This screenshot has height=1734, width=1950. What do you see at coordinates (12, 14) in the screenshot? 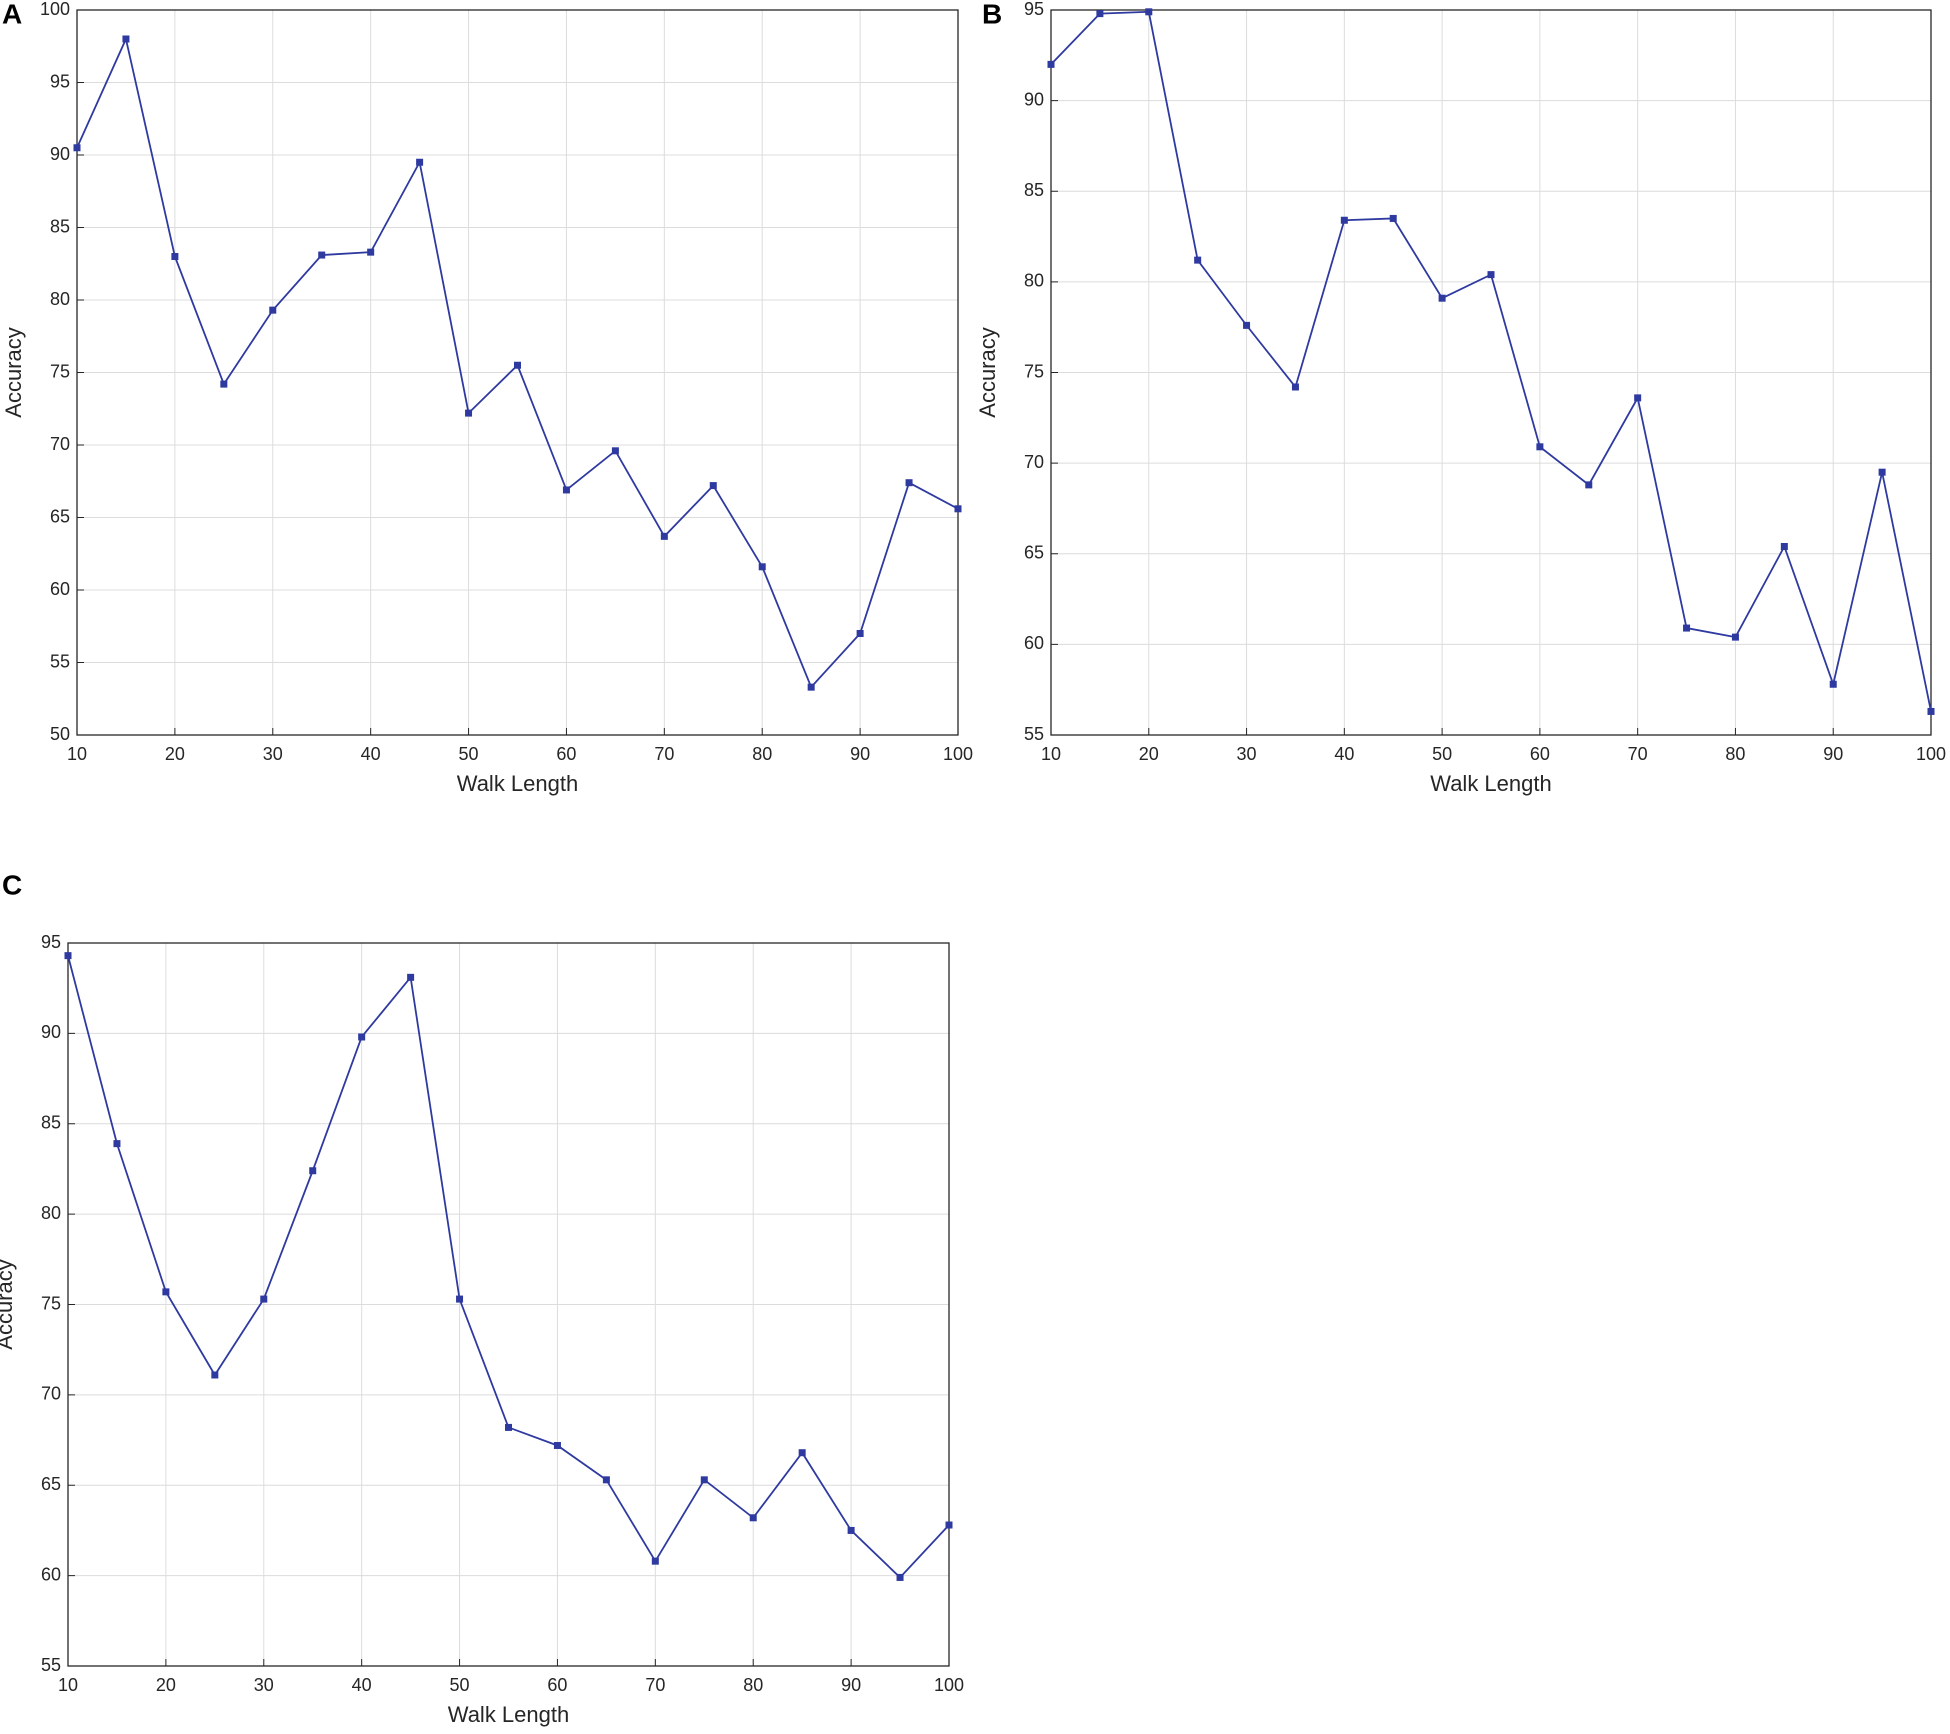
I see `panel-label: A` at bounding box center [12, 14].